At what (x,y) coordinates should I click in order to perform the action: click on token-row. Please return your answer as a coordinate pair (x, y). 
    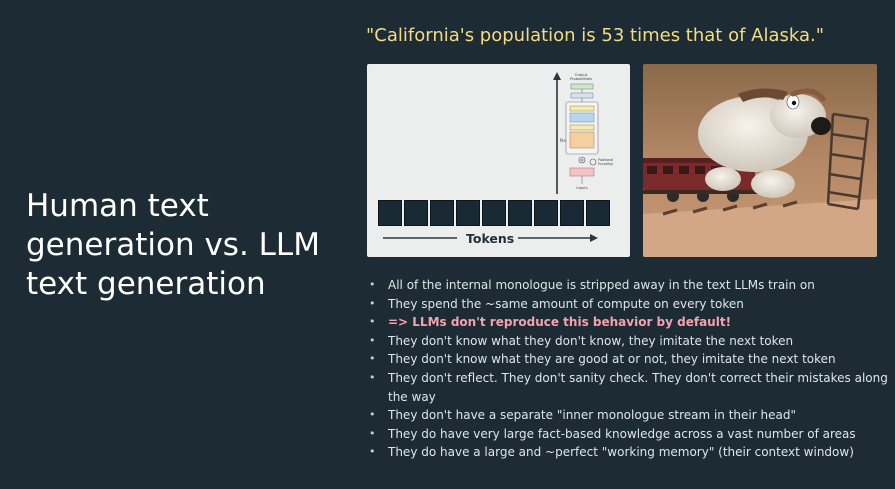
    Looking at the image, I should click on (494, 213).